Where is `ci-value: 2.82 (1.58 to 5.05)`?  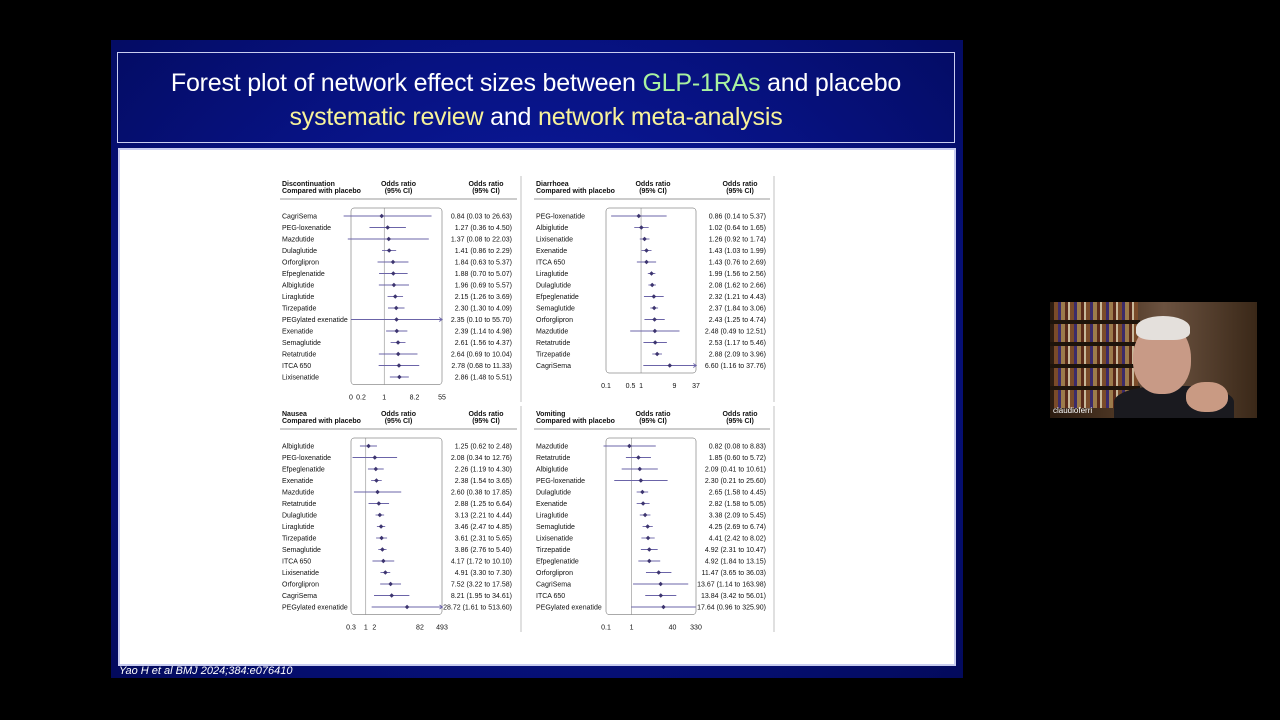
ci-value: 2.82 (1.58 to 5.05) is located at coordinates (737, 504).